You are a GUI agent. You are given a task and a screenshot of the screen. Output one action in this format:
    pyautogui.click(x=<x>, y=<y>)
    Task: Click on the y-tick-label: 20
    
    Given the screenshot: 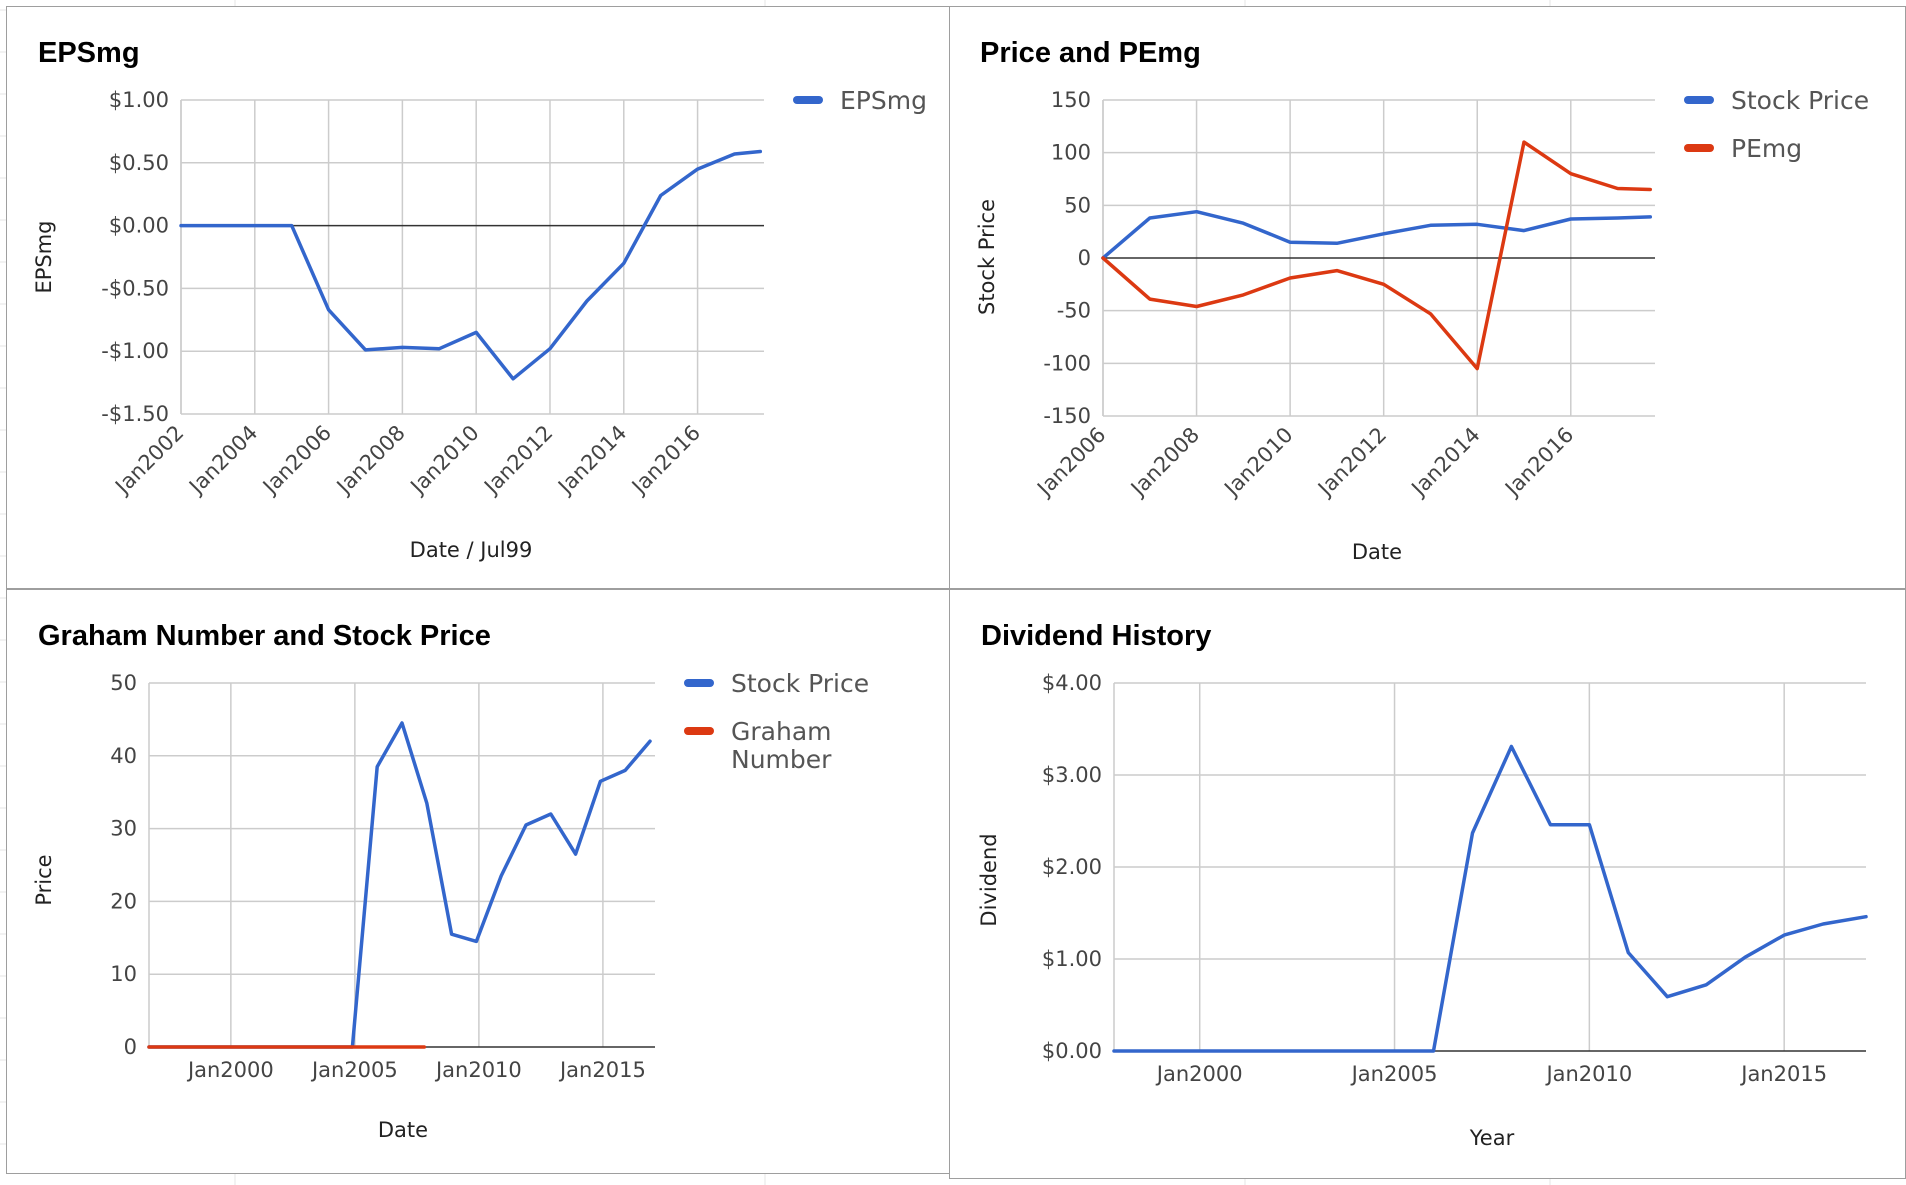 What is the action you would take?
    pyautogui.click(x=123, y=901)
    